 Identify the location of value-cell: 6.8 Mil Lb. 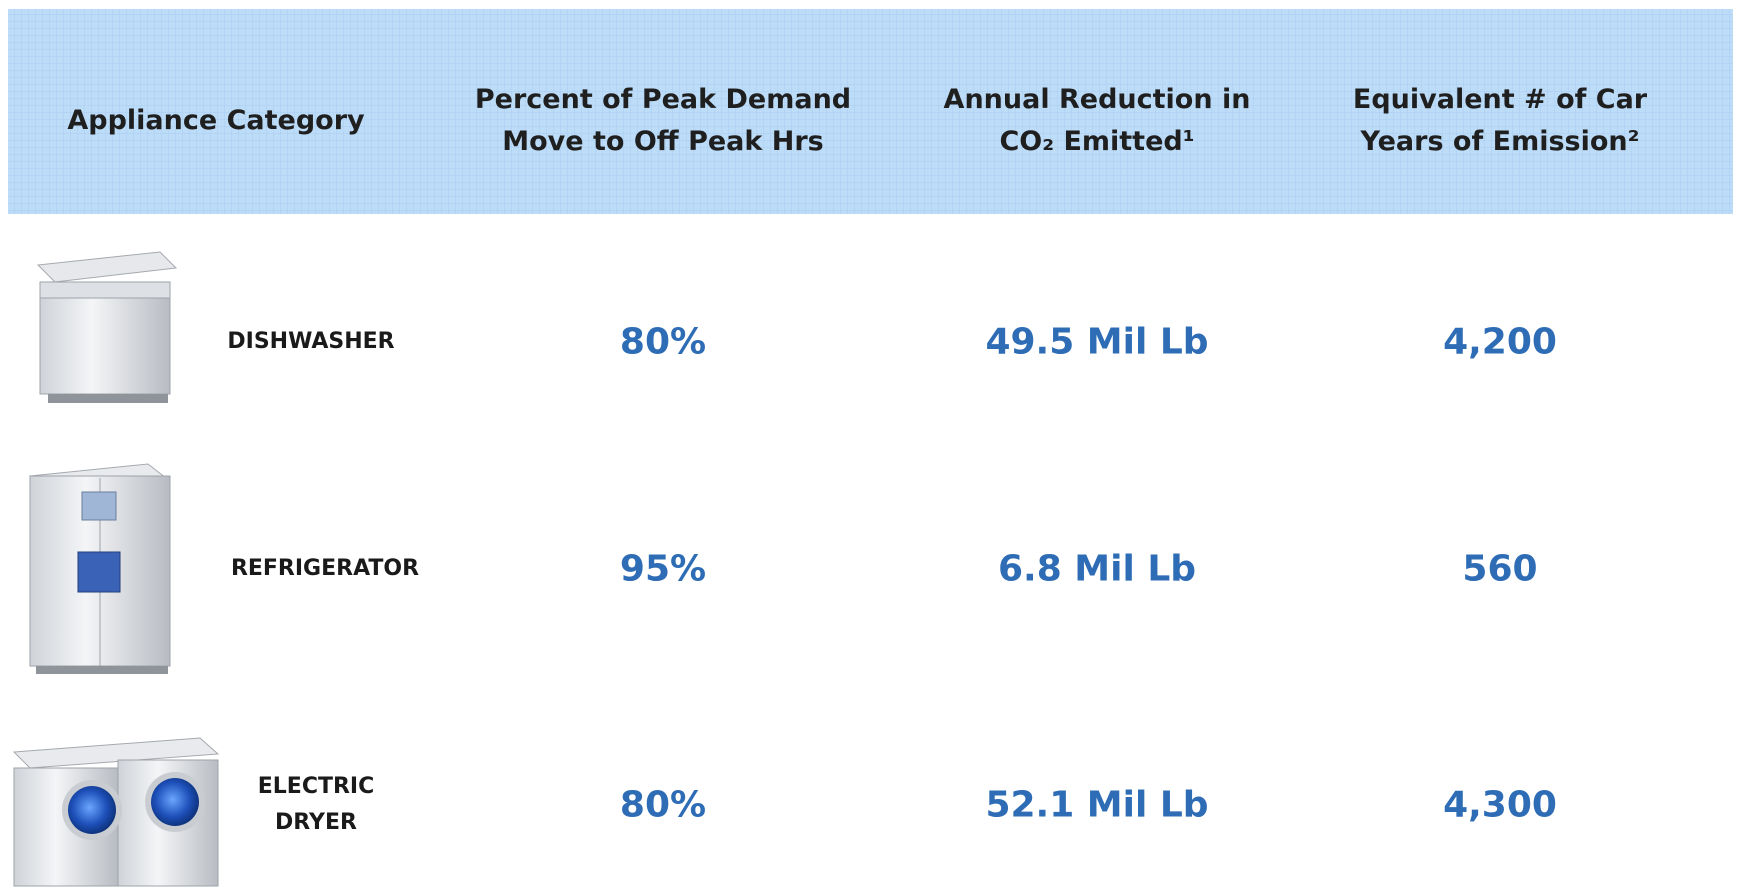
(1097, 569).